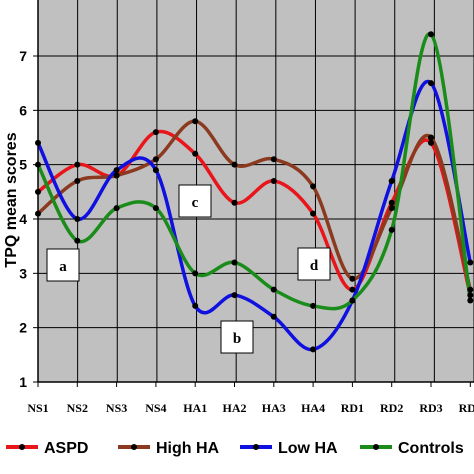 This screenshot has width=474, height=474. What do you see at coordinates (23, 56) in the screenshot?
I see `y-tick-label: 7` at bounding box center [23, 56].